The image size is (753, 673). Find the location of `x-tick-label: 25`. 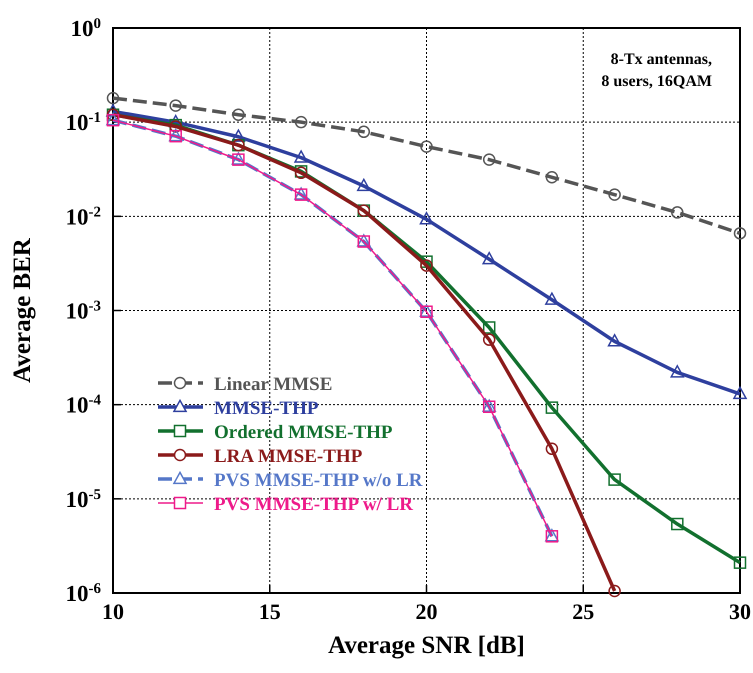

x-tick-label: 25 is located at coordinates (583, 611).